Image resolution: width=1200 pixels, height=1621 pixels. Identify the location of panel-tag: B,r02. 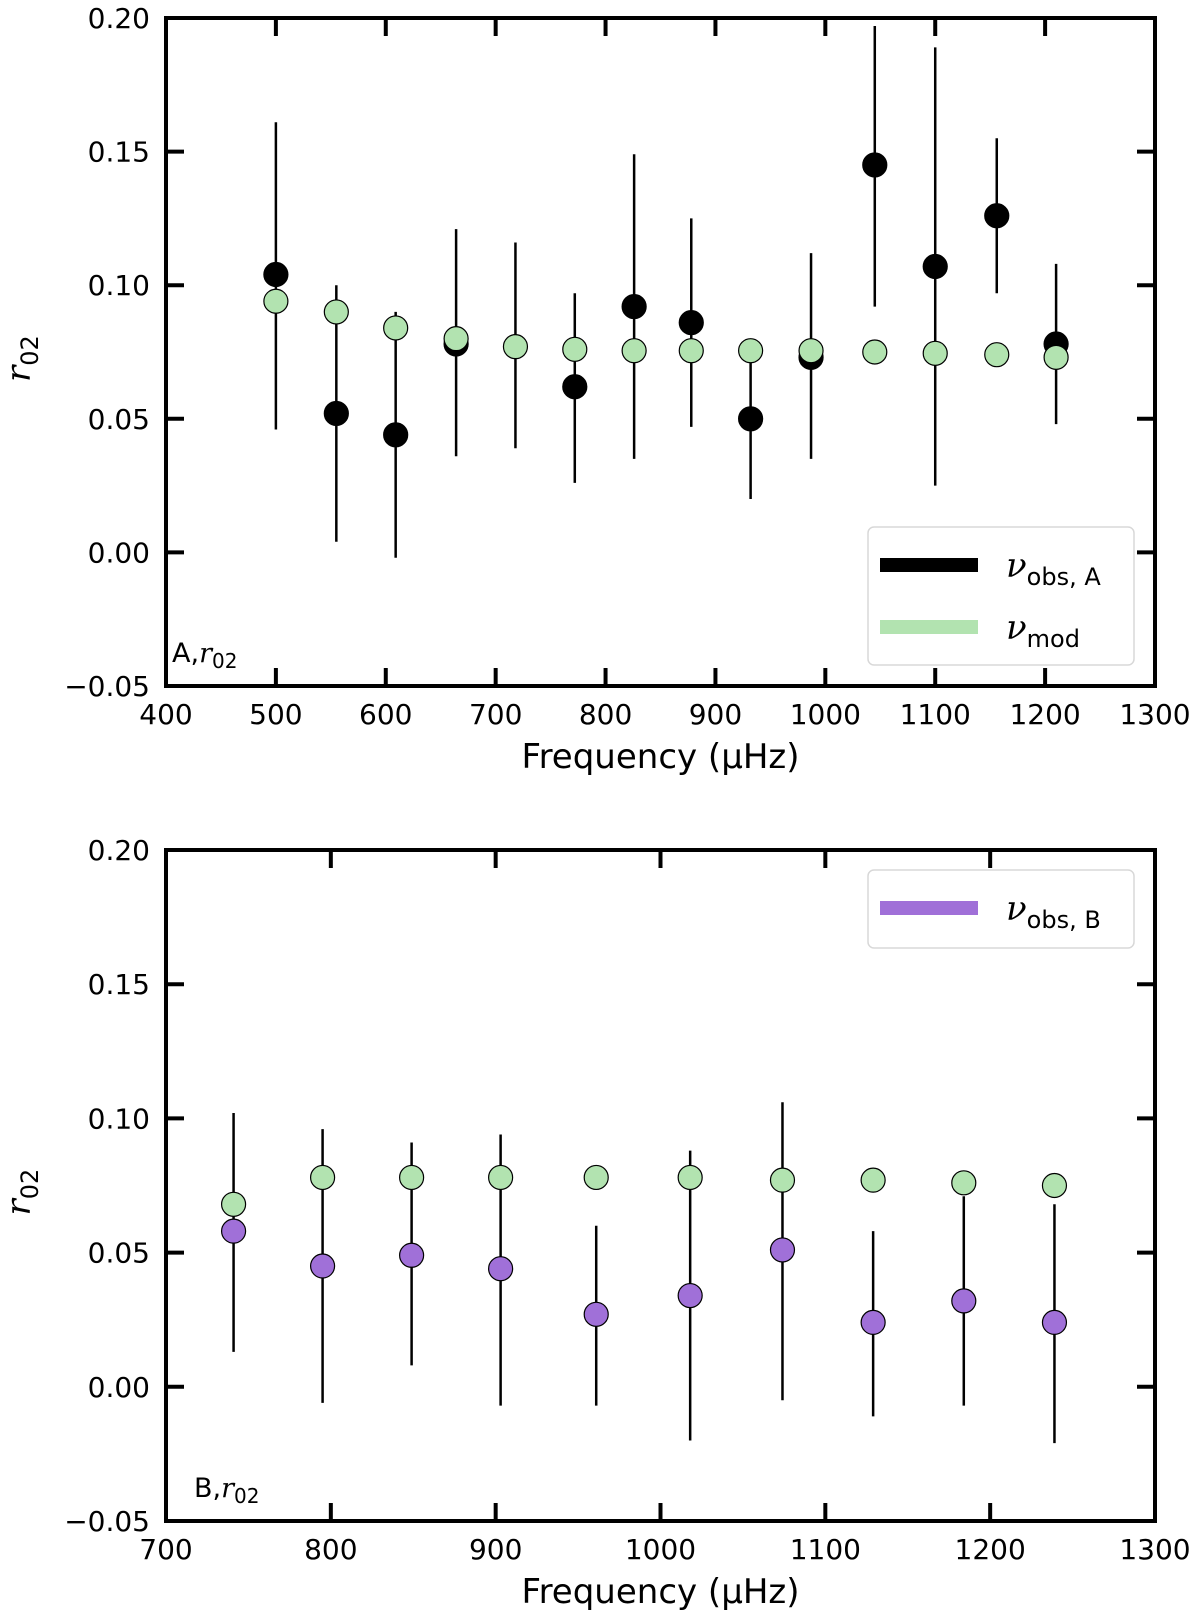
(226, 1490).